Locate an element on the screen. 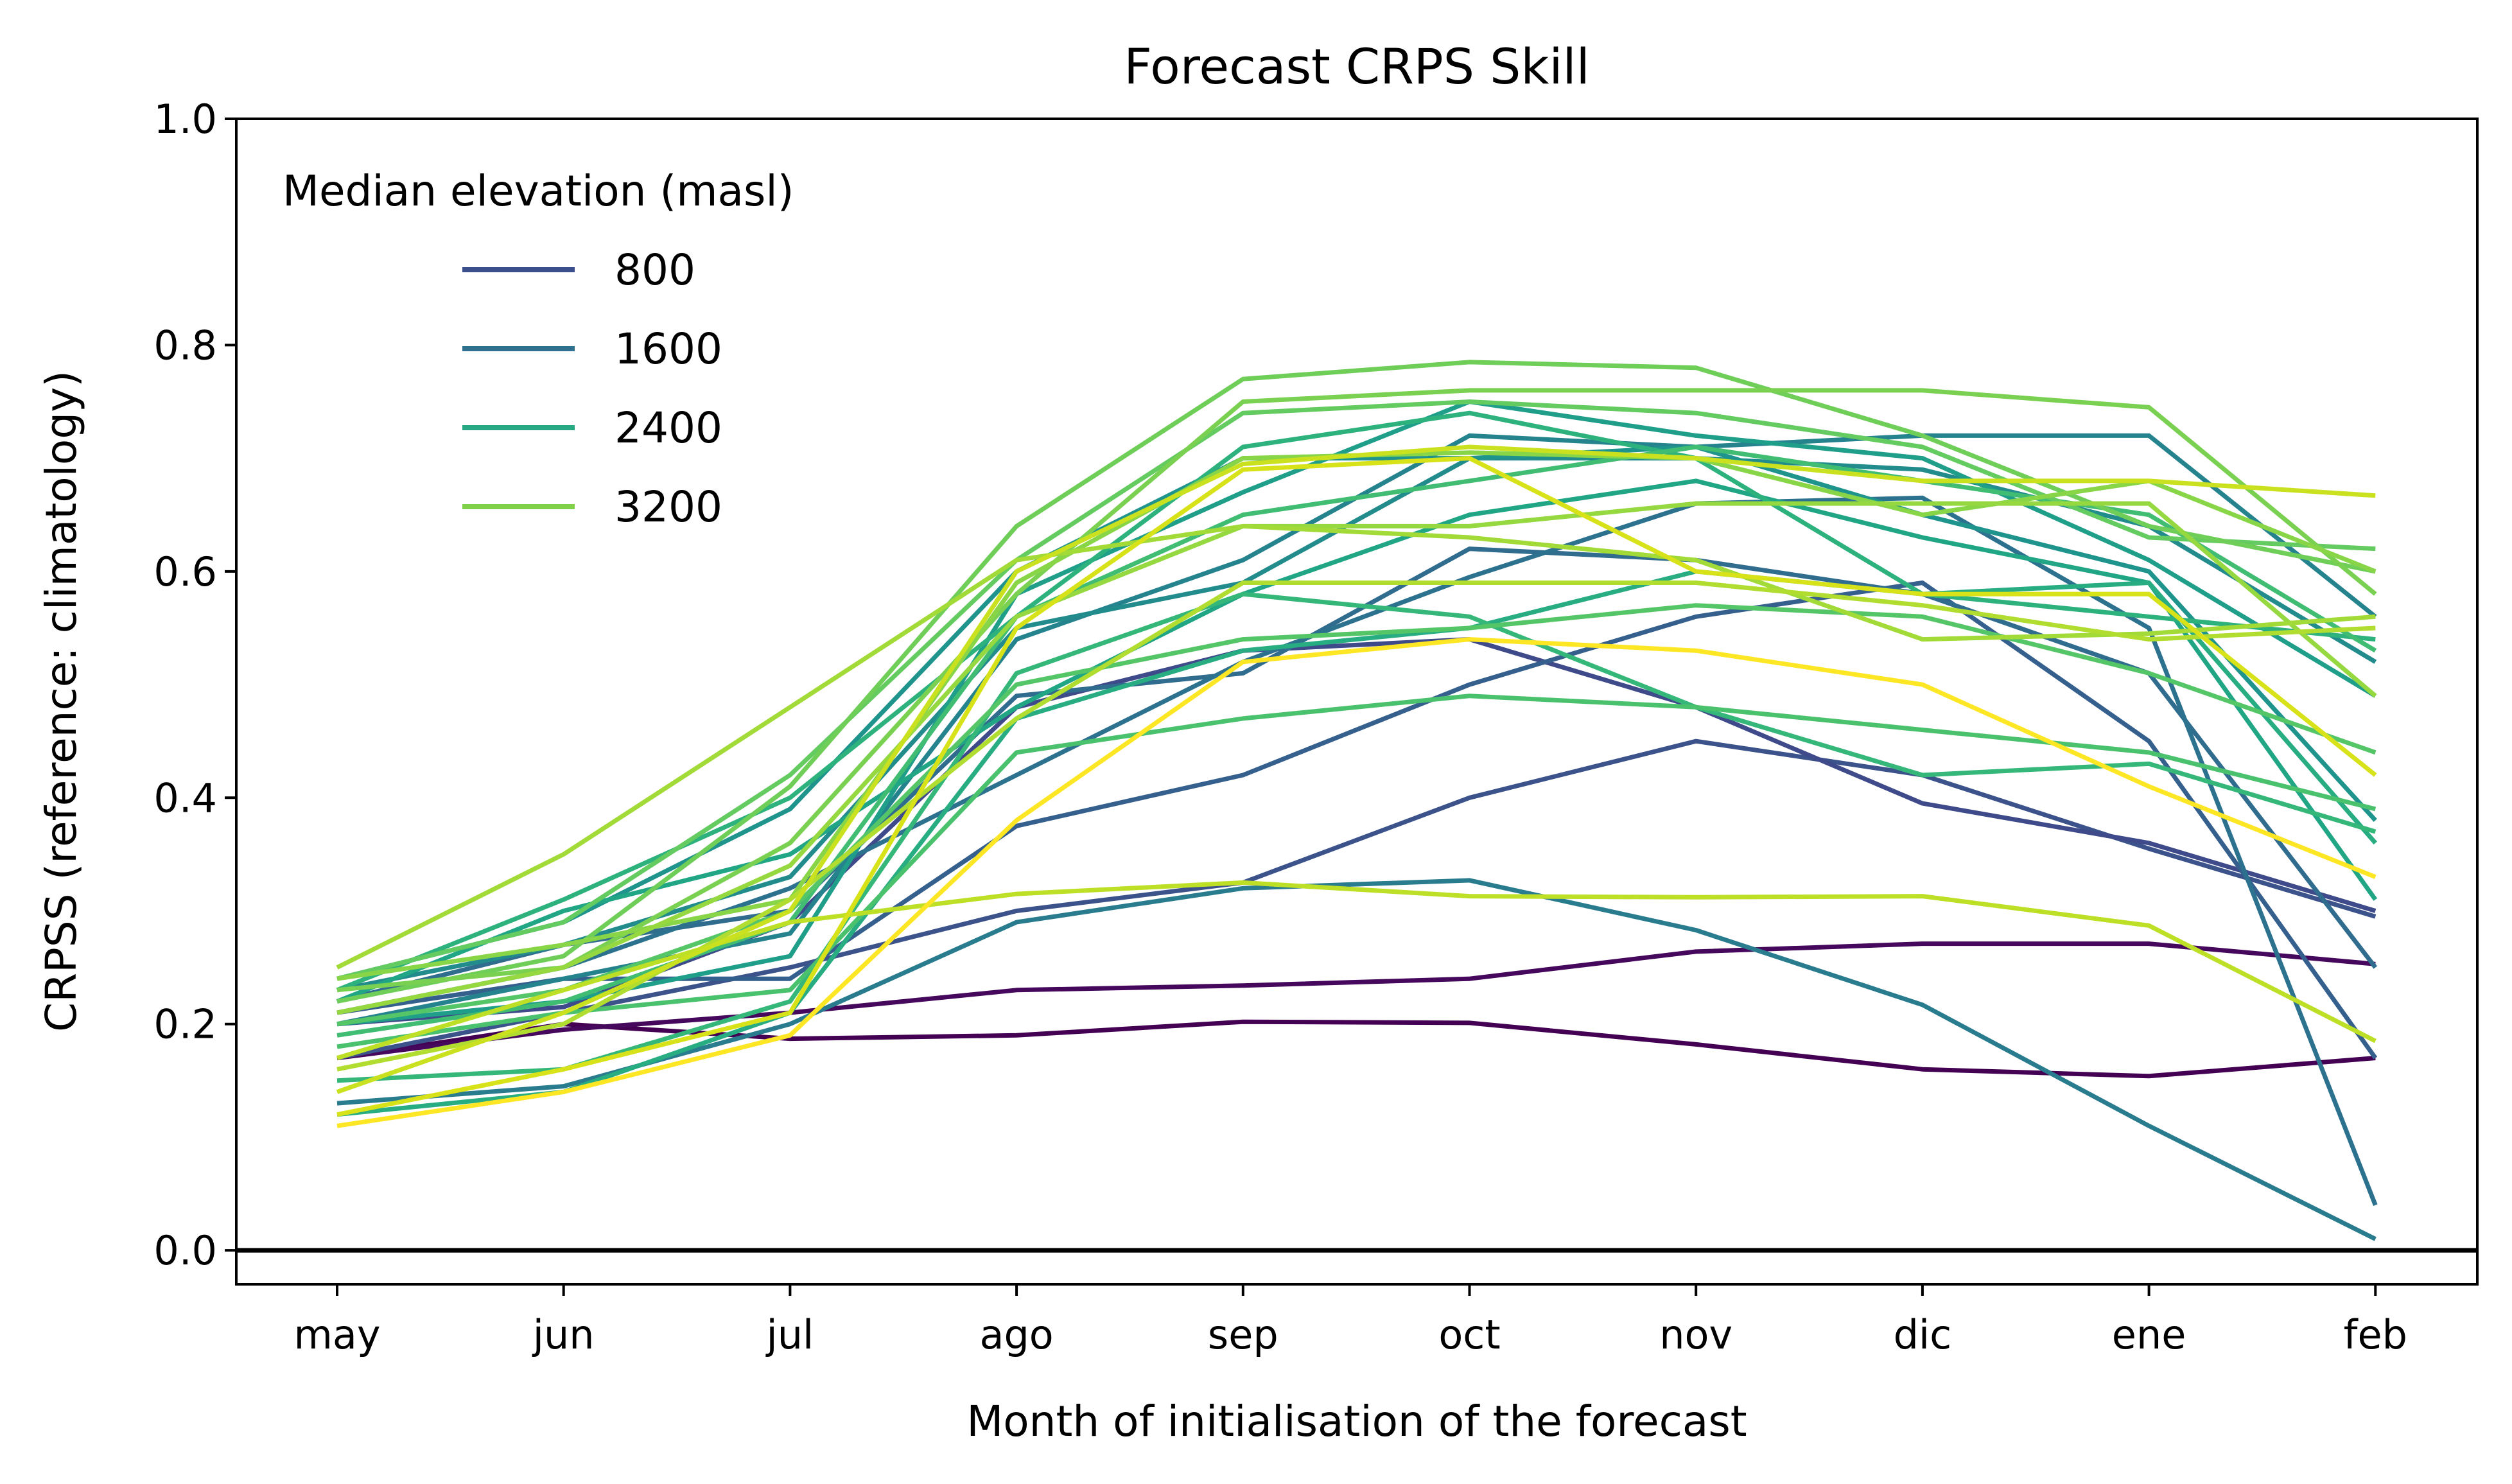 This screenshot has width=2512, height=1484. legend-entries: 800 1600 2400 3200 is located at coordinates (592, 388).